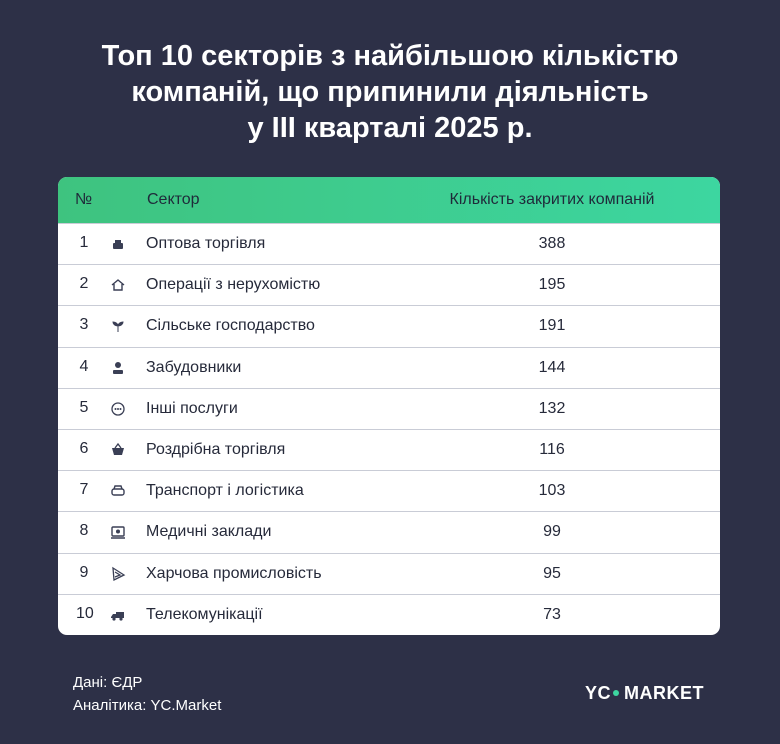 This screenshot has width=780, height=744. Describe the element at coordinates (204, 614) in the screenshot. I see `sector: Телекомунікації` at that location.